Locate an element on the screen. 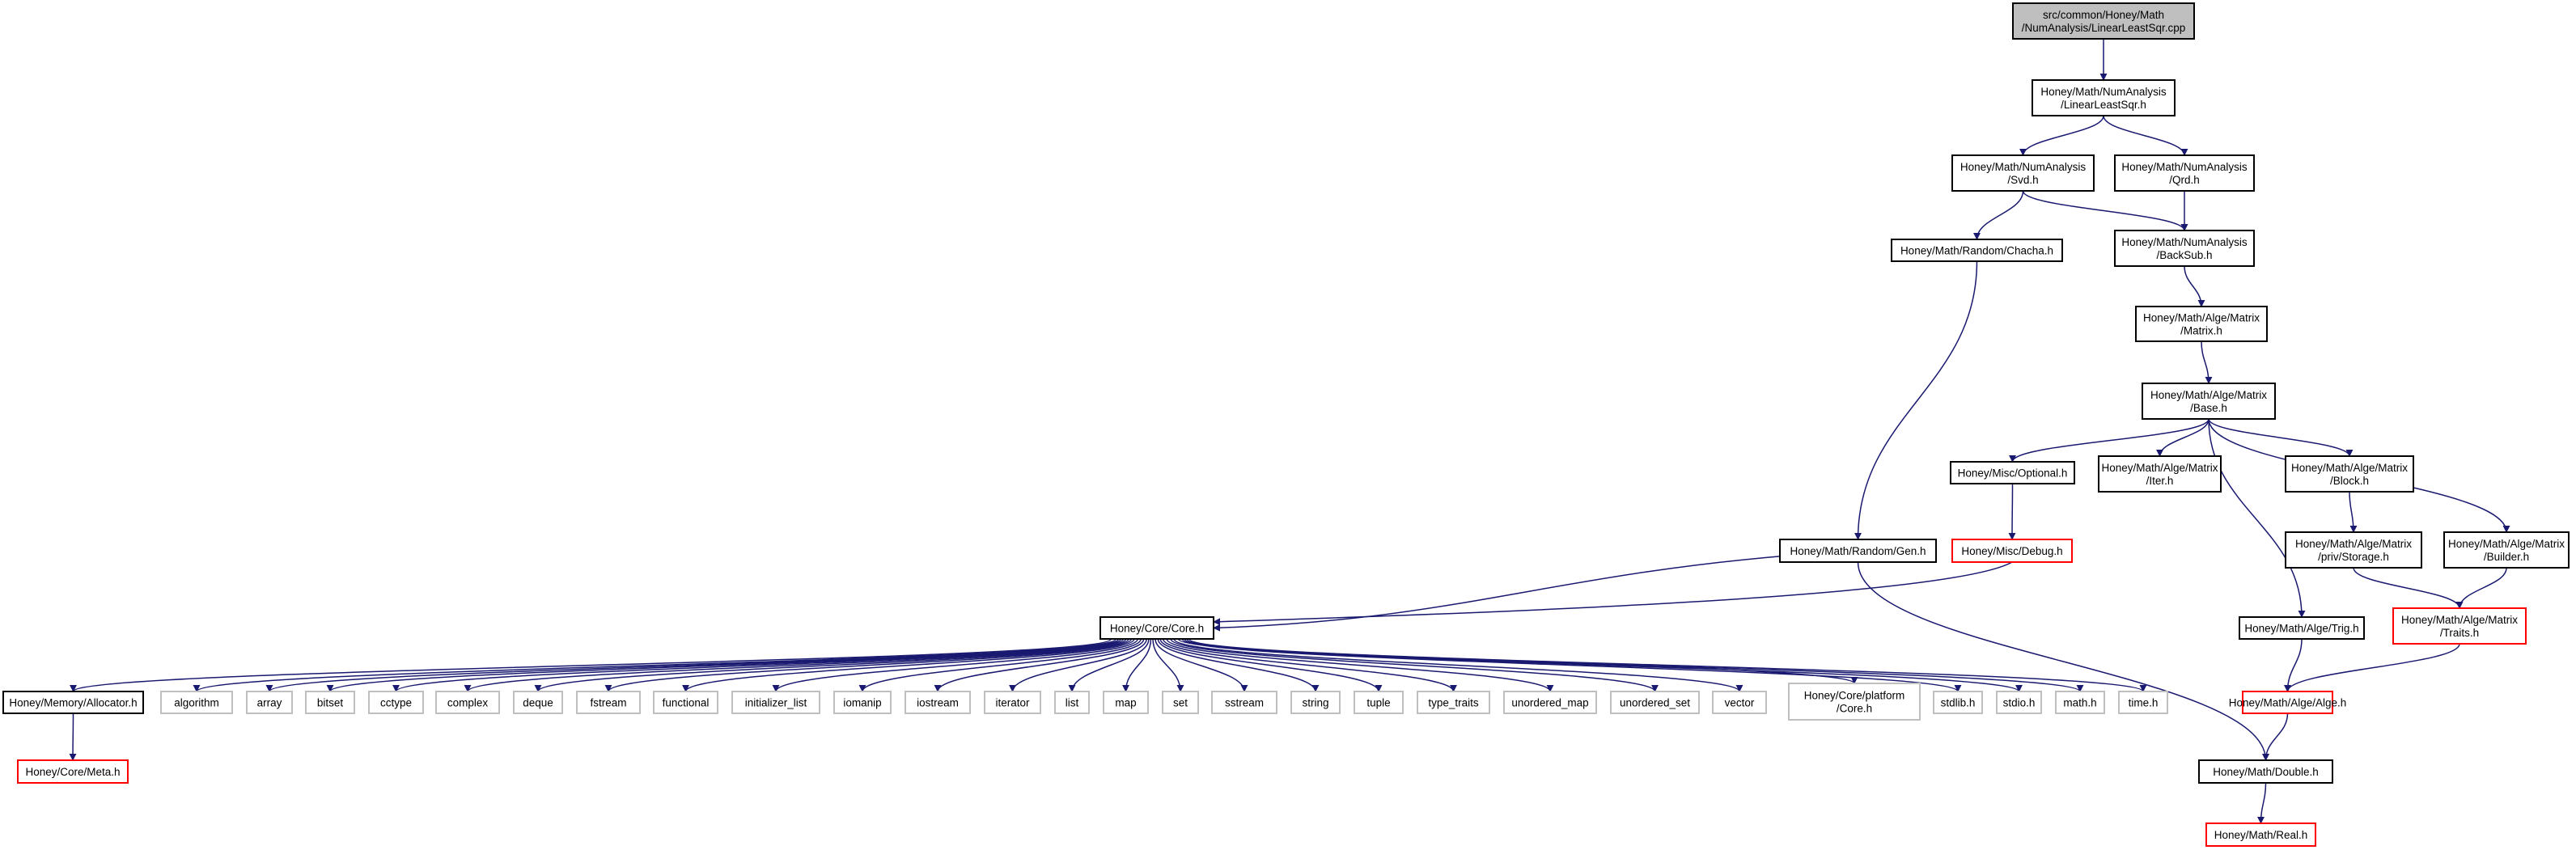 This screenshot has height=850, width=2576. node-iomanip: iomanip is located at coordinates (862, 703).